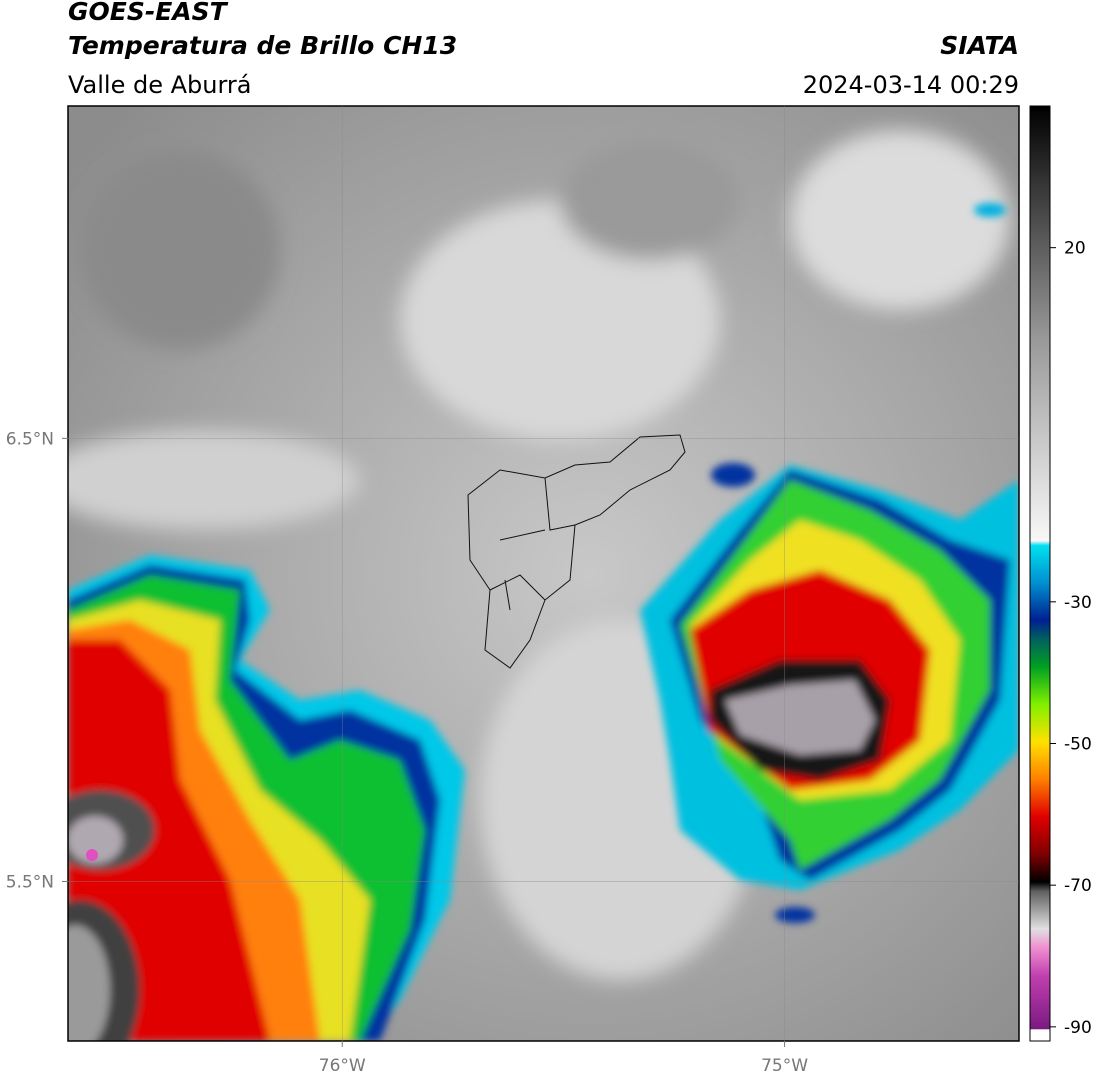  What do you see at coordinates (1075, 249) in the screenshot?
I see `colorbar-label: 20` at bounding box center [1075, 249].